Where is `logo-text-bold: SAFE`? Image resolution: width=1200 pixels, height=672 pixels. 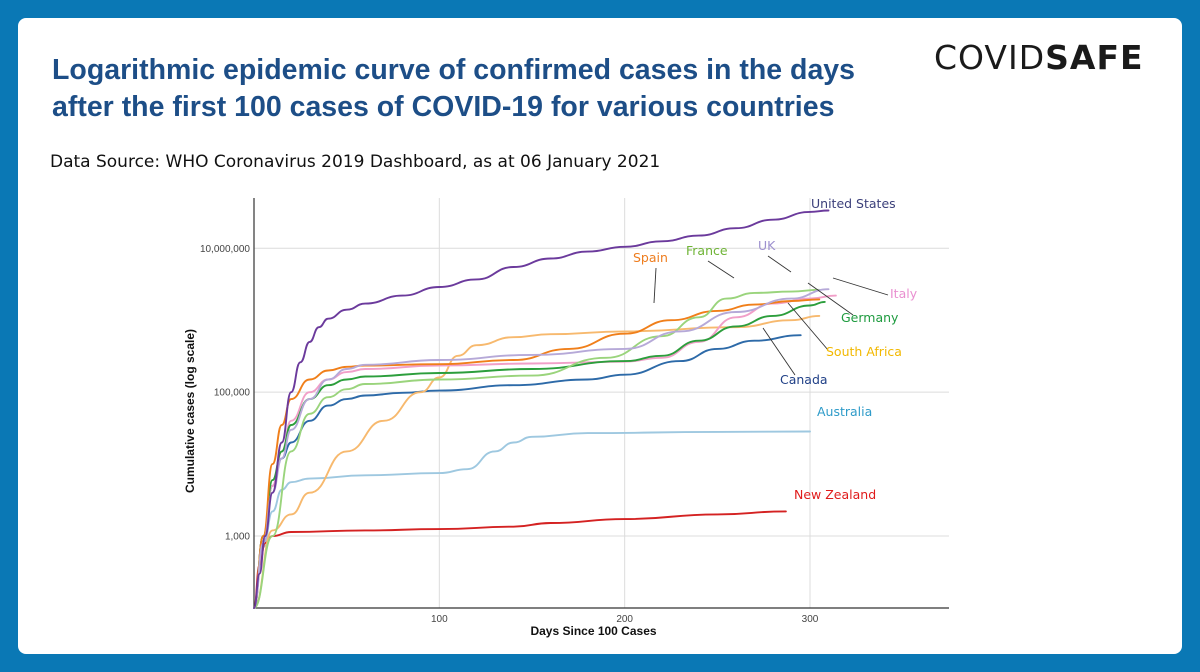
logo-text-bold: SAFE is located at coordinates (1094, 57).